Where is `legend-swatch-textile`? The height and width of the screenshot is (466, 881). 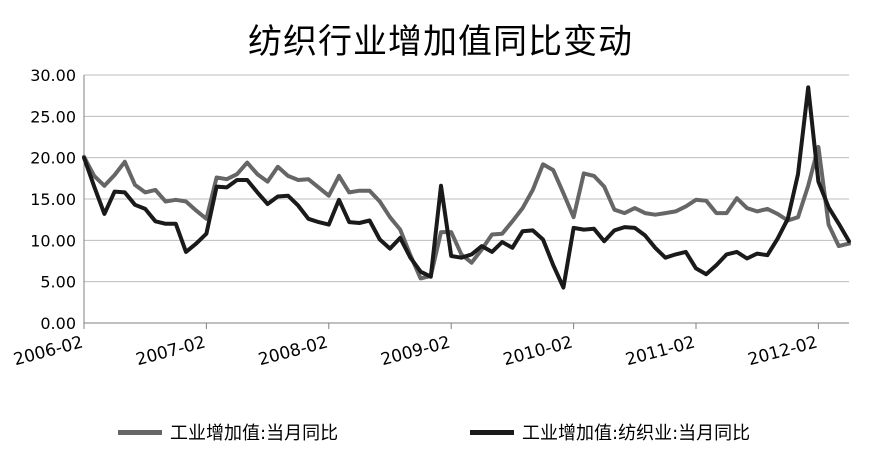 legend-swatch-textile is located at coordinates (492, 432).